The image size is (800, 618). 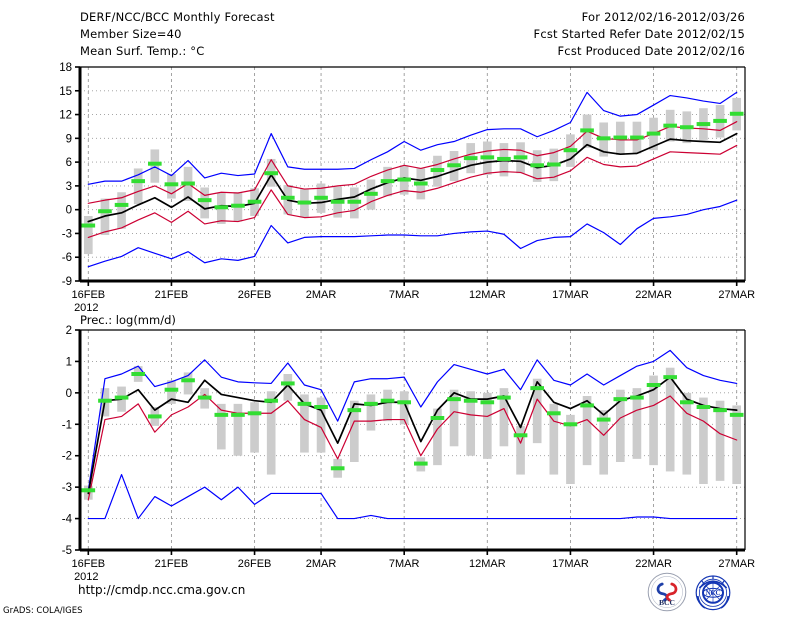 What do you see at coordinates (88, 295) in the screenshot?
I see `x-tick-label: 16FEB` at bounding box center [88, 295].